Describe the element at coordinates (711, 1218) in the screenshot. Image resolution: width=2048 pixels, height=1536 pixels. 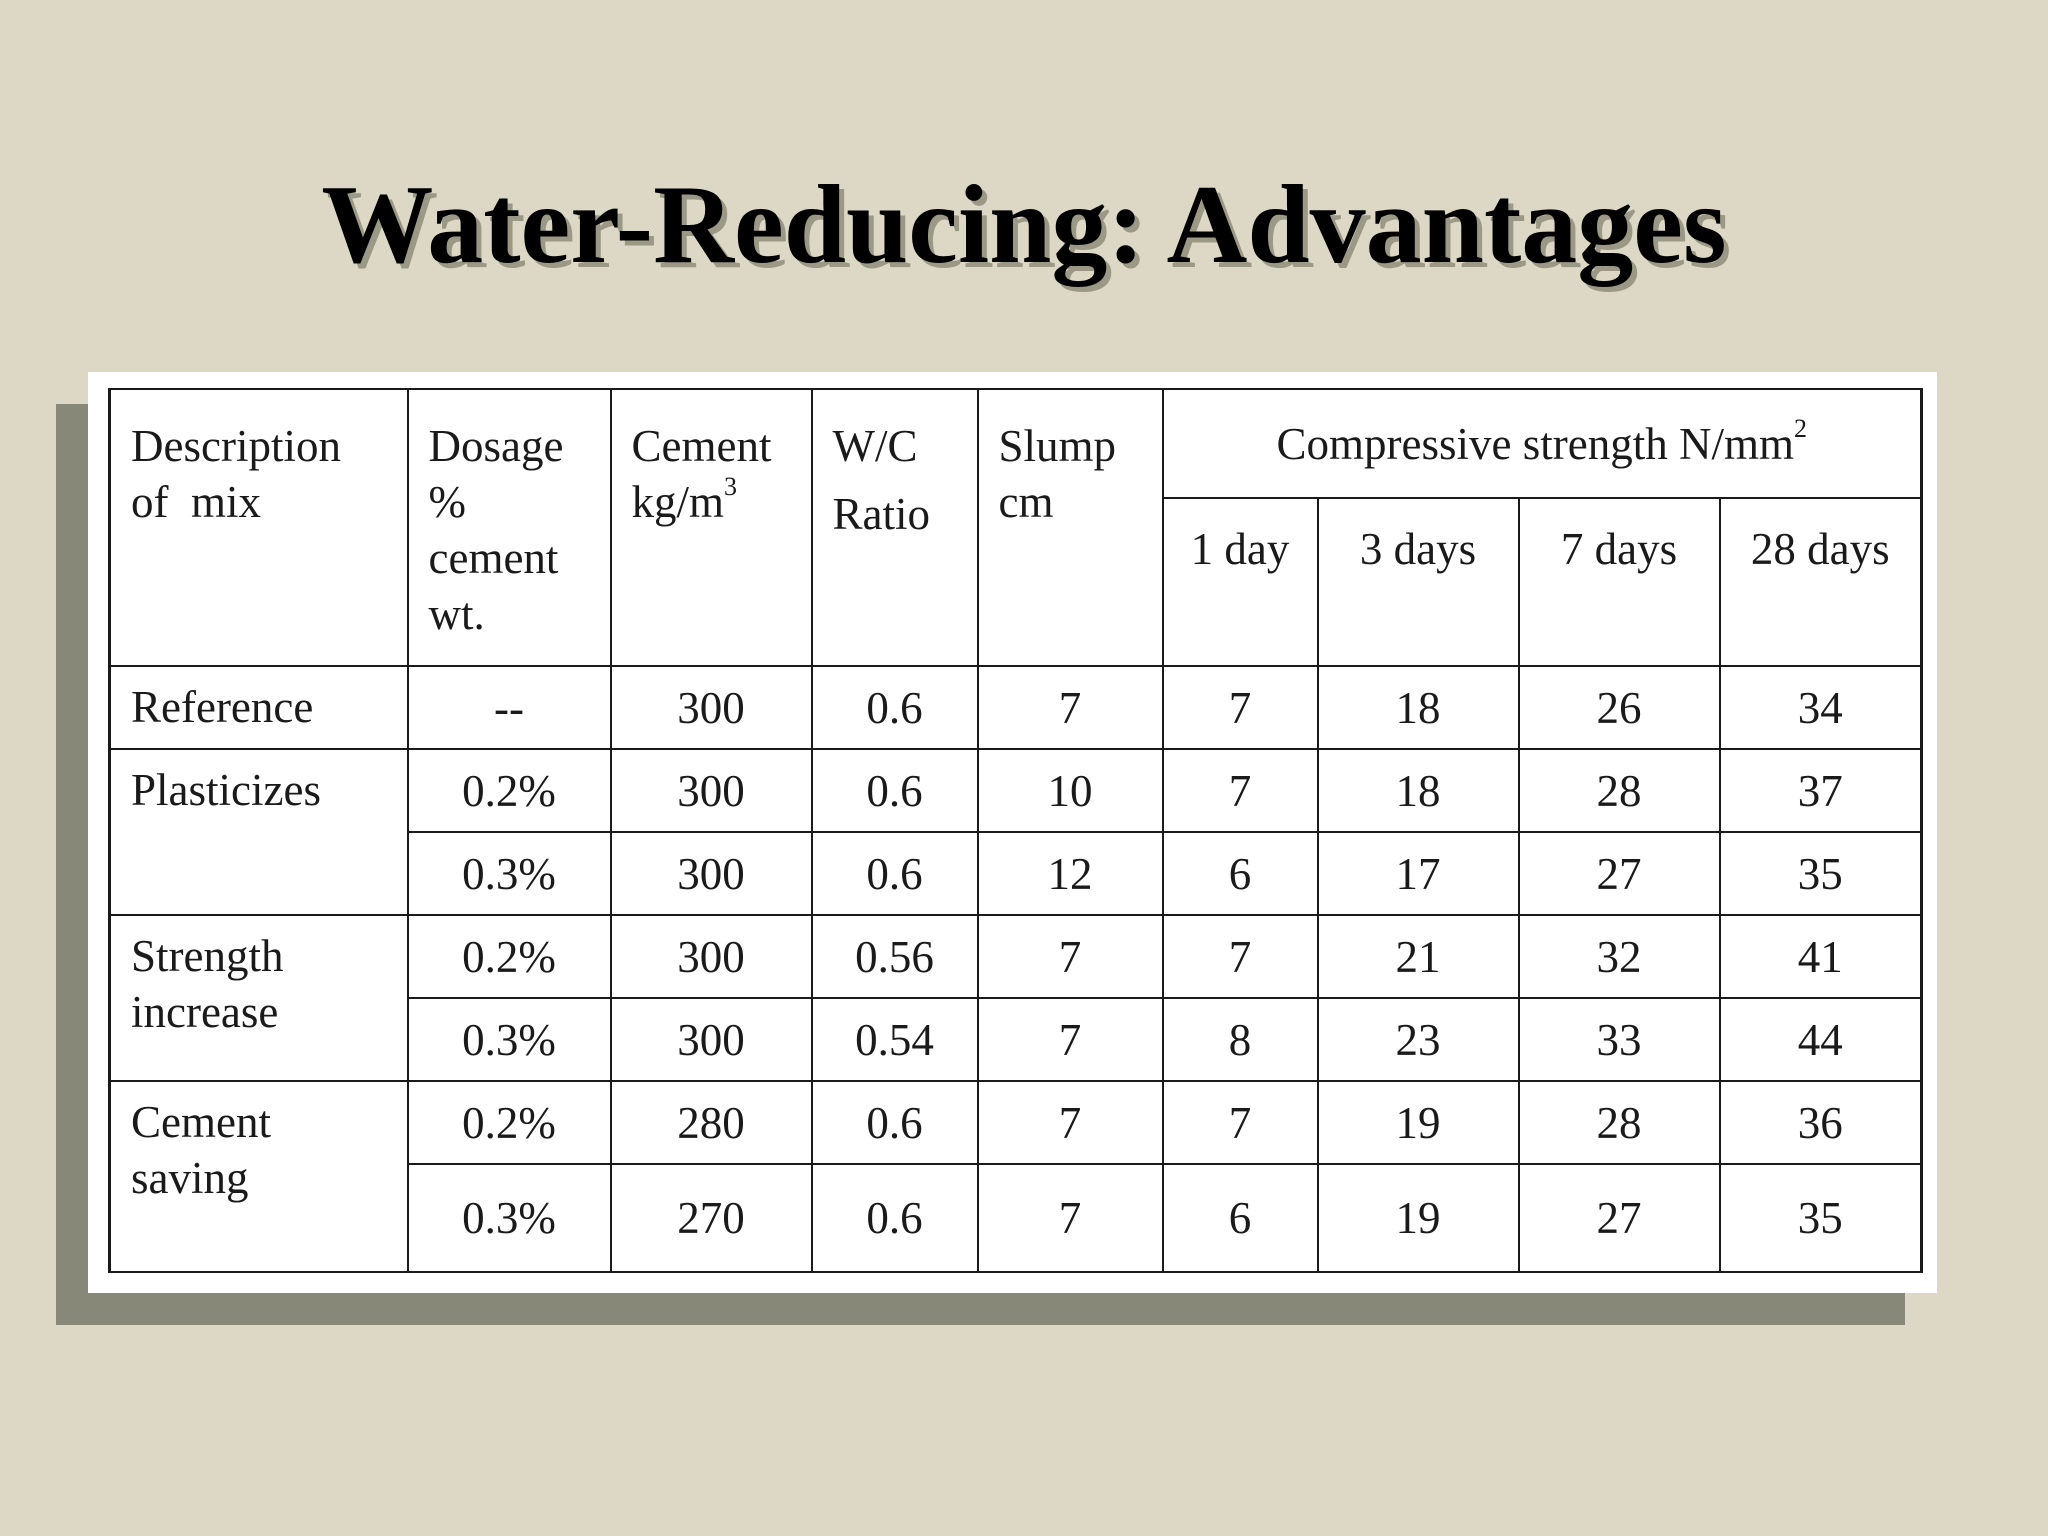
I see `cell-cement: 270` at that location.